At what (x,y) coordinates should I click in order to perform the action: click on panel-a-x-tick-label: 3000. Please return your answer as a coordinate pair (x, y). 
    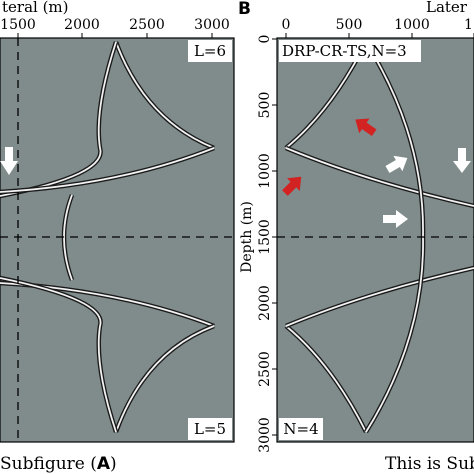
    Looking at the image, I should click on (212, 25).